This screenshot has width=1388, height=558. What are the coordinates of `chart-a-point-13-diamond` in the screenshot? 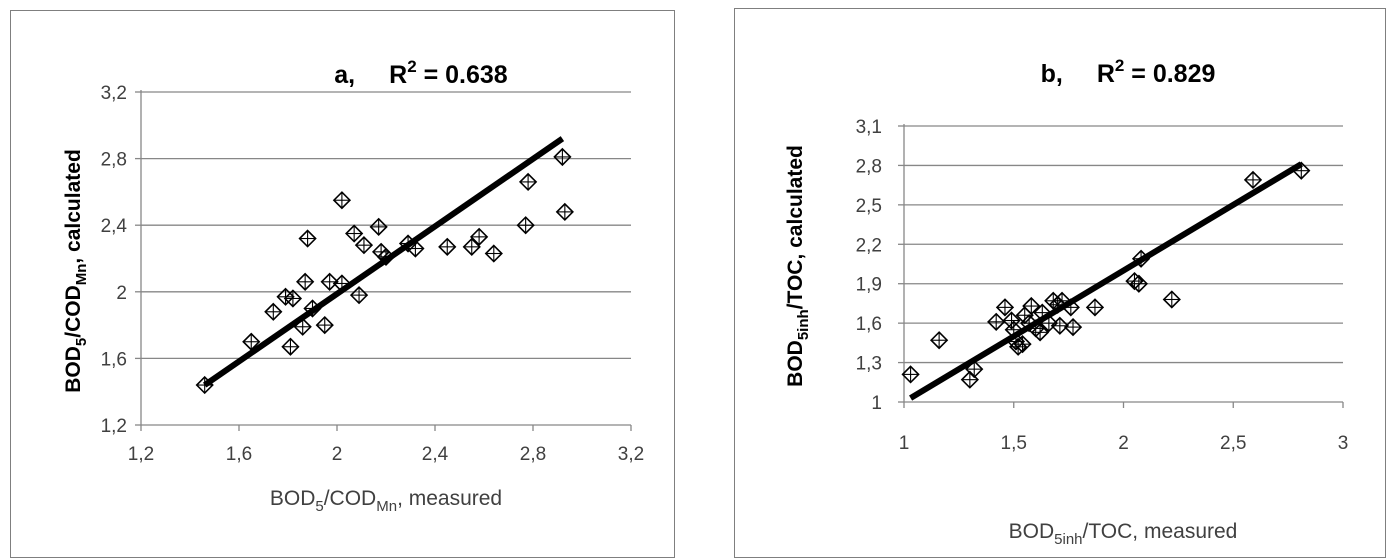 It's located at (342, 283).